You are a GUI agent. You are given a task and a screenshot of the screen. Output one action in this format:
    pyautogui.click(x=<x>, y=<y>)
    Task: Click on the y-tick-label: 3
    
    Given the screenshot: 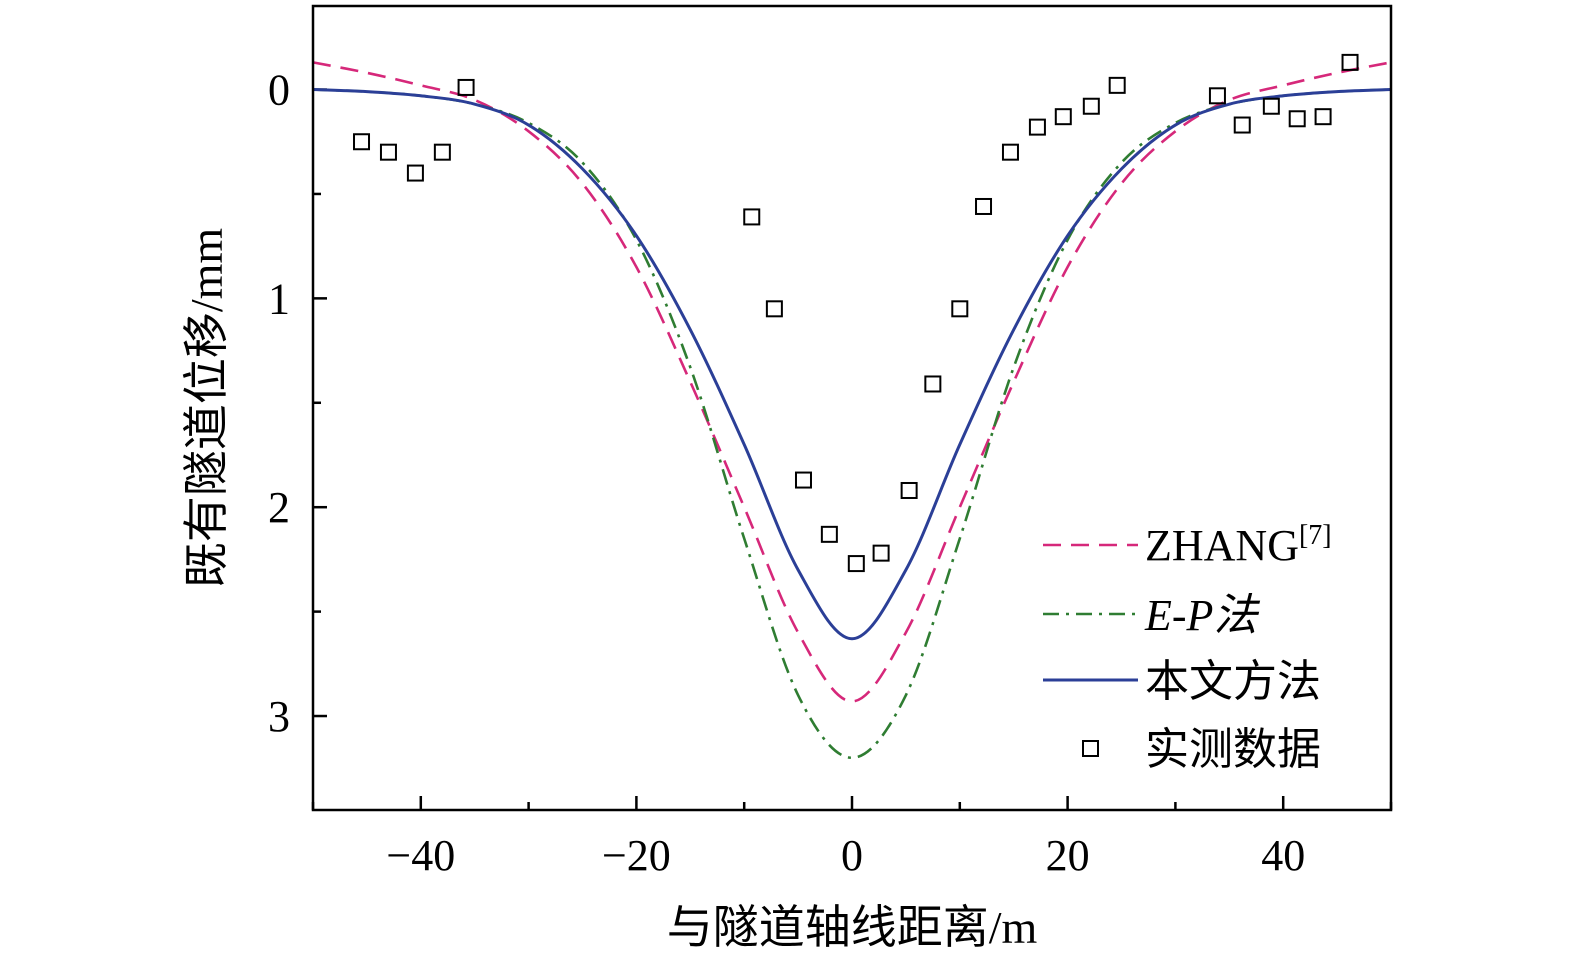 What is the action you would take?
    pyautogui.click(x=279, y=716)
    